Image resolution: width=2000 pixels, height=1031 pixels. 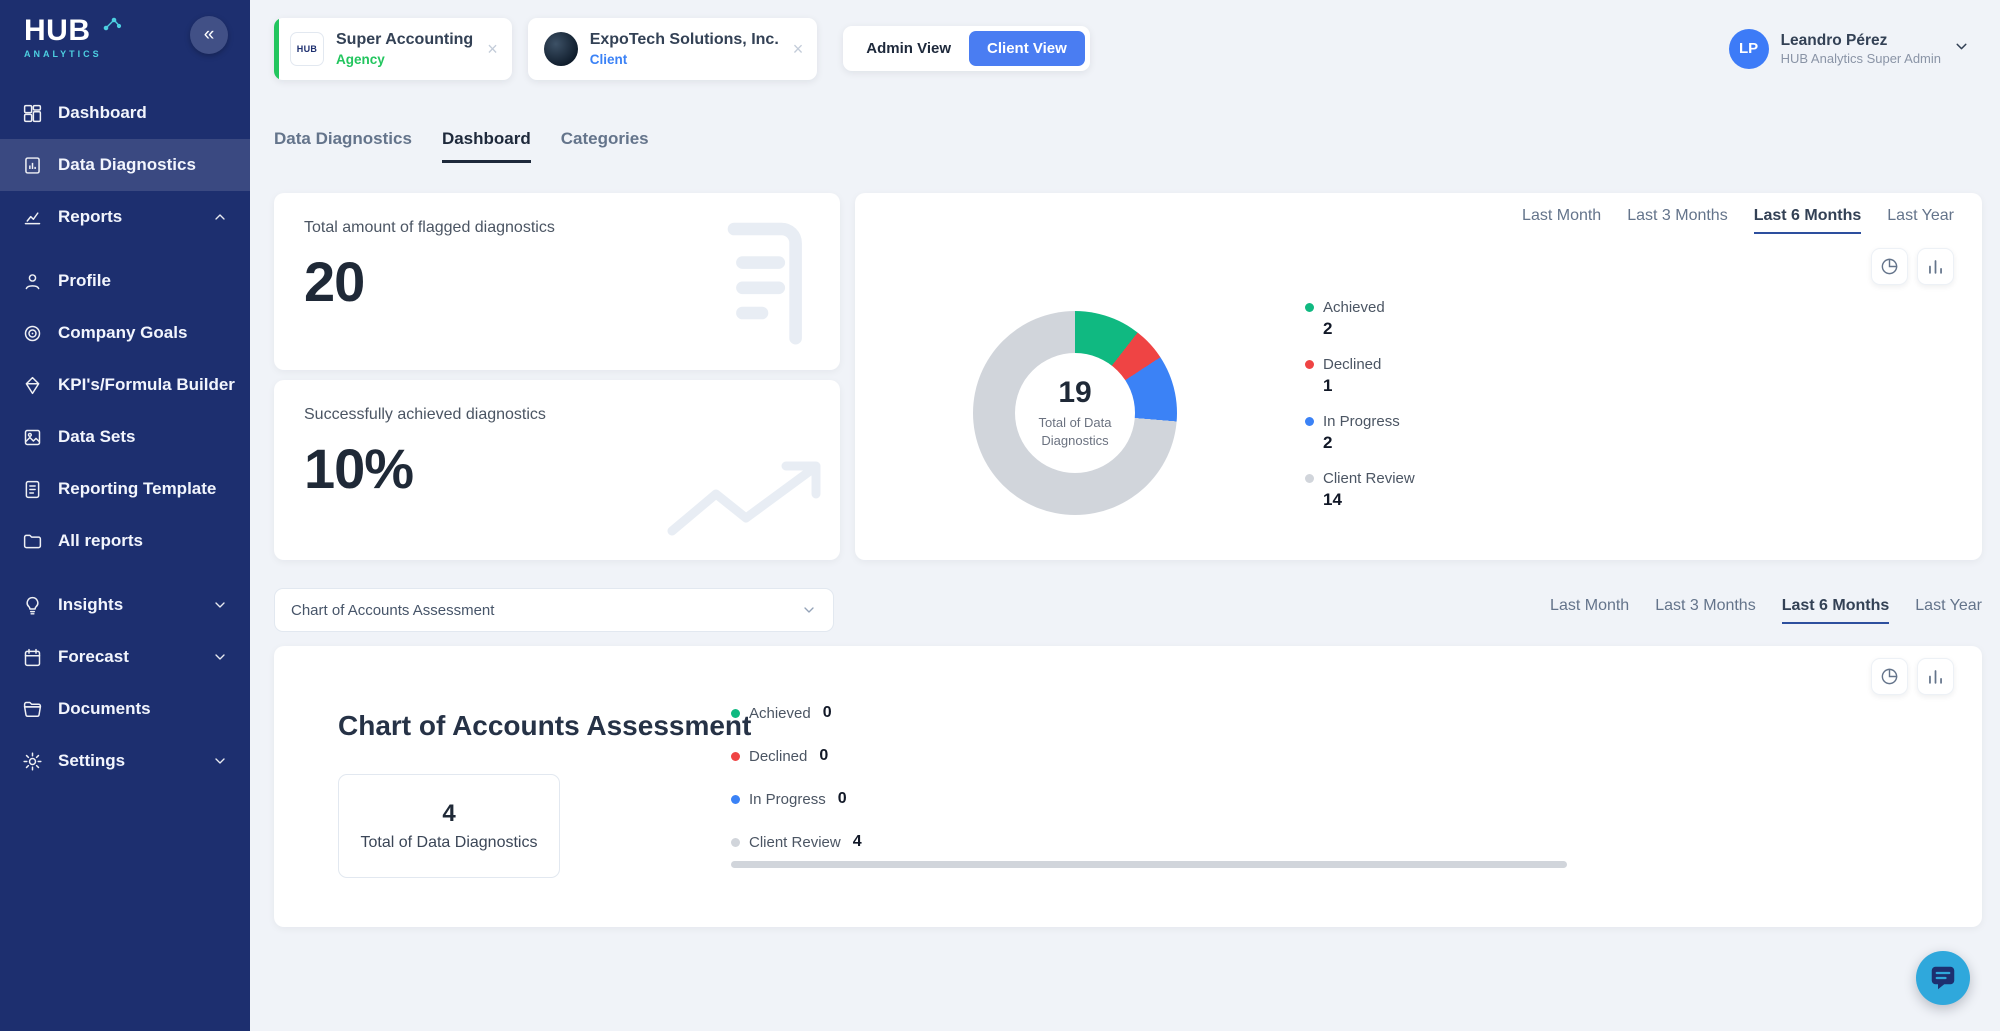 I want to click on sidebar-item-label: KPI's/Formula Builder, so click(x=146, y=384).